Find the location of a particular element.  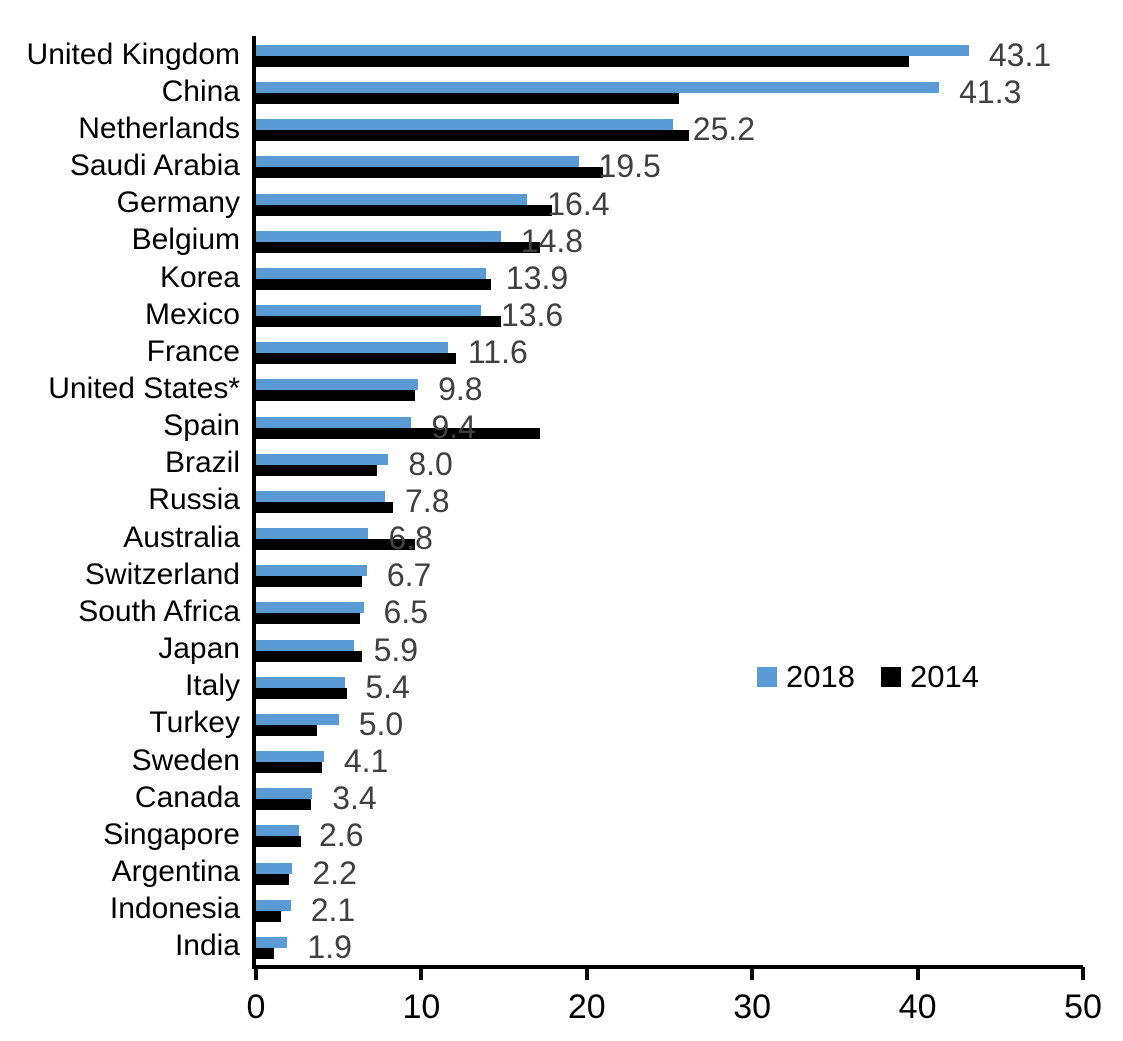

category-label: Canada is located at coordinates (187, 797).